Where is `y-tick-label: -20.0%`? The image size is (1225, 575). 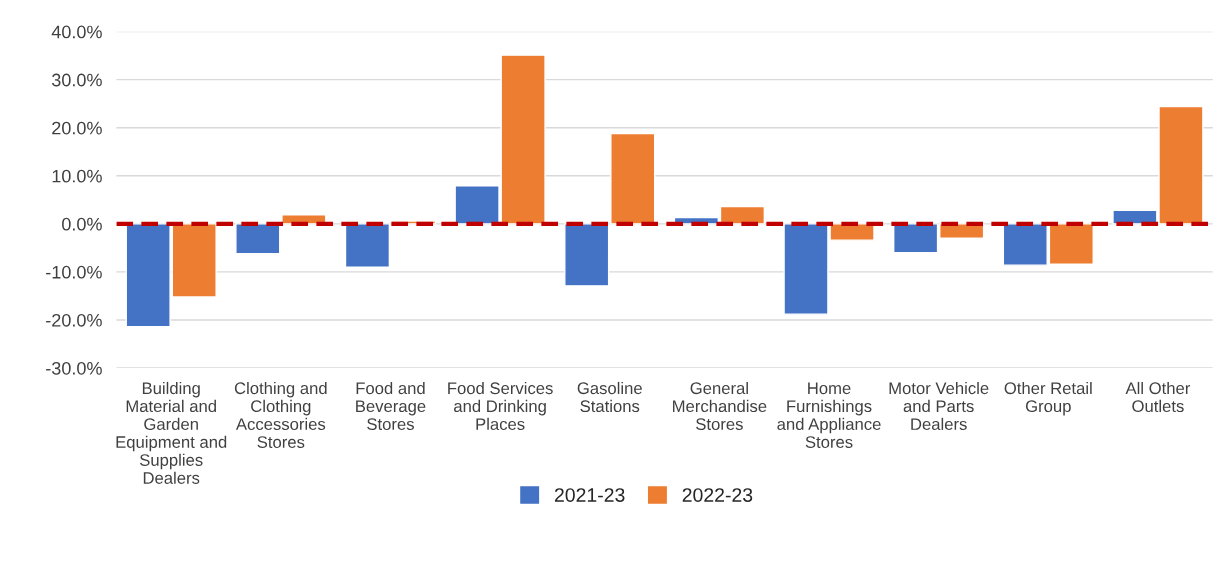 y-tick-label: -20.0% is located at coordinates (74, 320).